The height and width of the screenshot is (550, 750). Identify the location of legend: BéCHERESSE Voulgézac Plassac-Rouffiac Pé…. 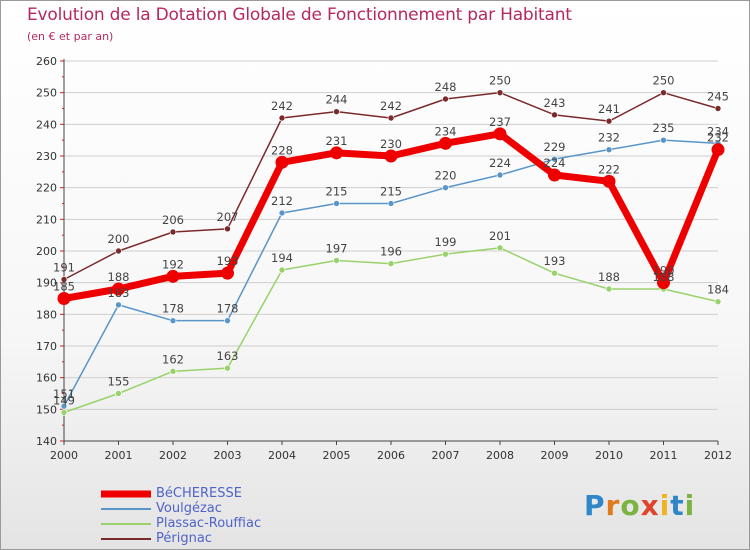
(231, 517).